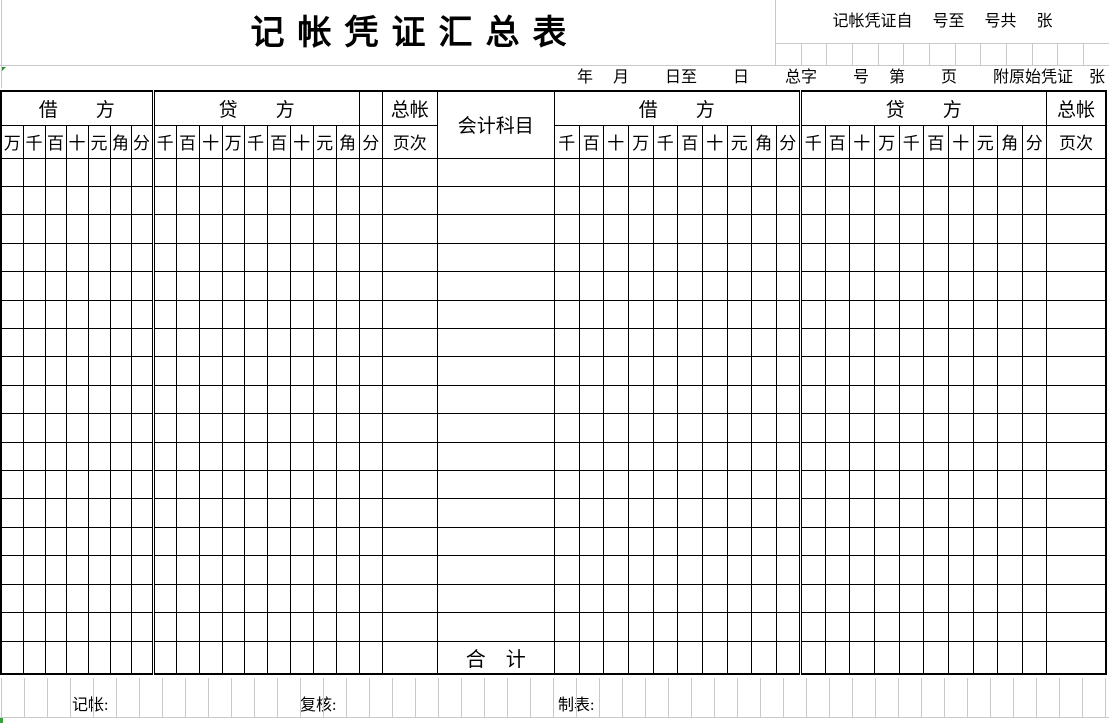 This screenshot has height=723, width=1109. Describe the element at coordinates (409, 108) in the screenshot. I see `ledger-page-header-left-top: 总帐` at that location.